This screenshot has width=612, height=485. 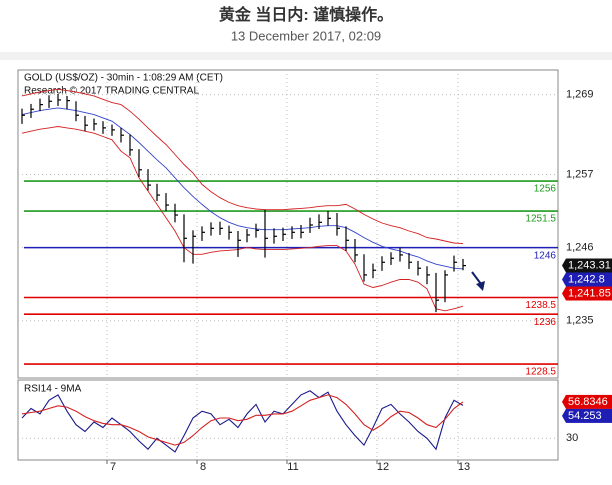 What do you see at coordinates (464, 467) in the screenshot?
I see `x-tick-label: 13` at bounding box center [464, 467].